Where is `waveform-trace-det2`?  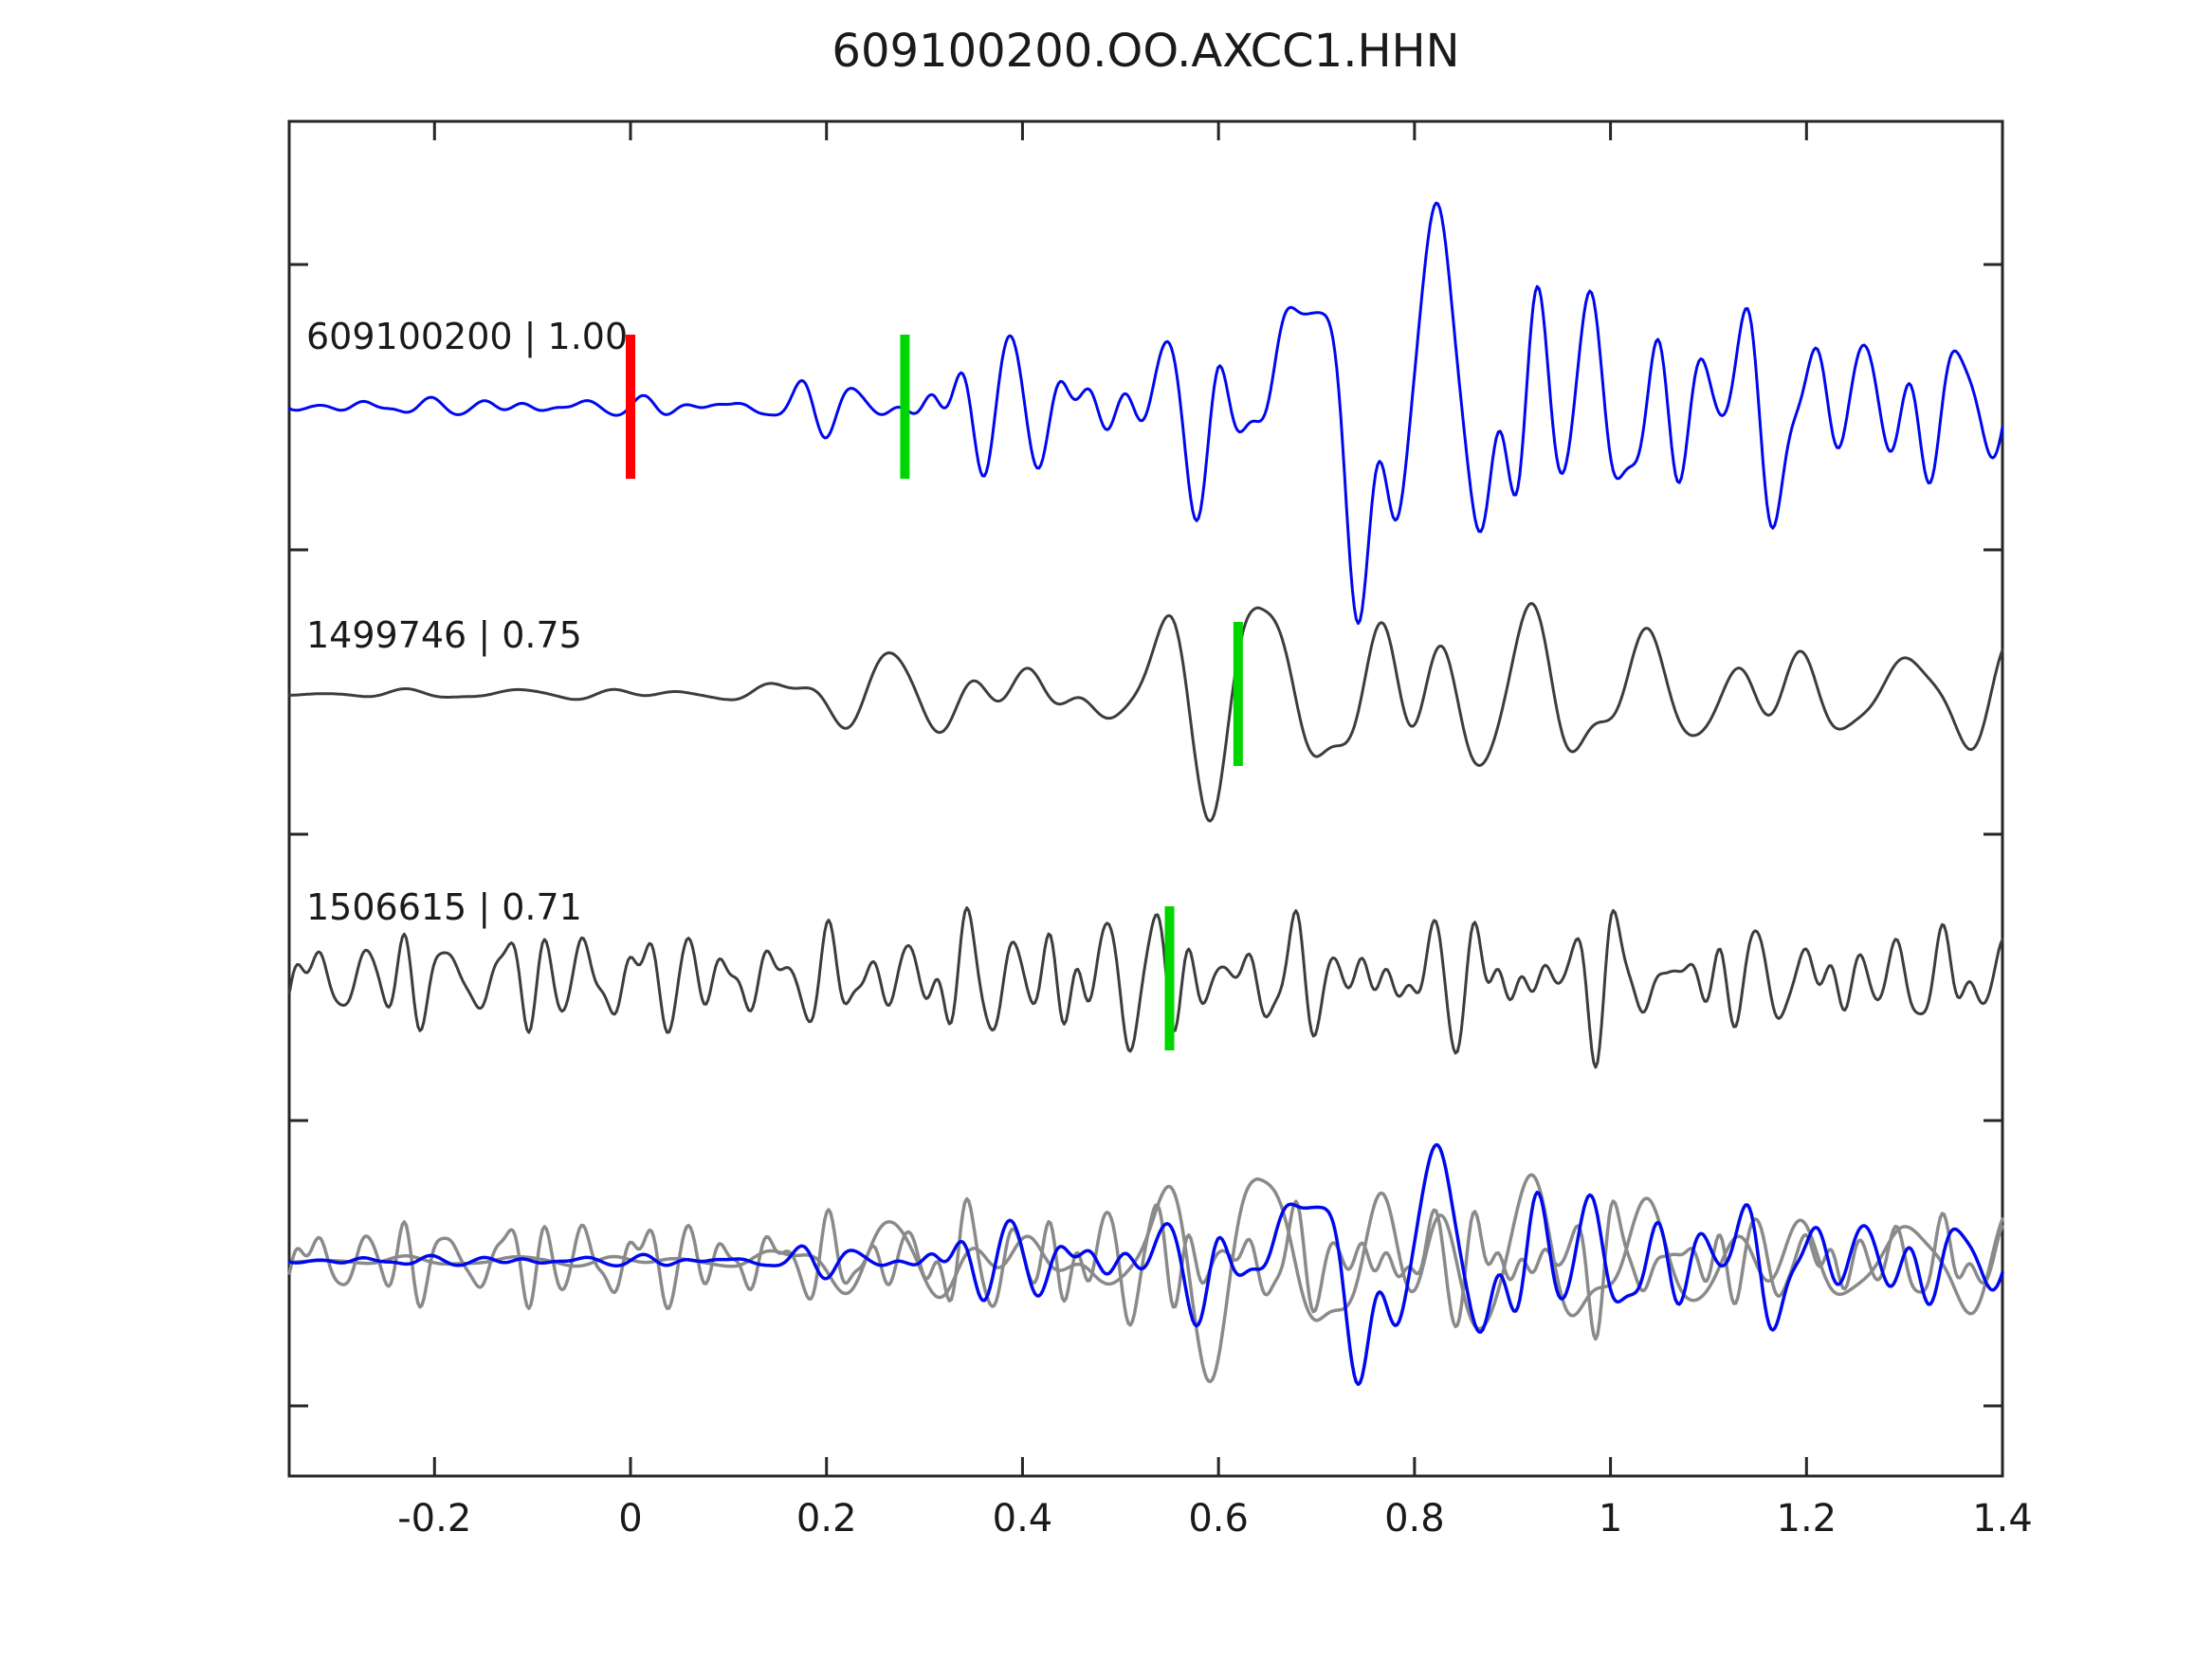
waveform-trace-det2 is located at coordinates (1145, 987).